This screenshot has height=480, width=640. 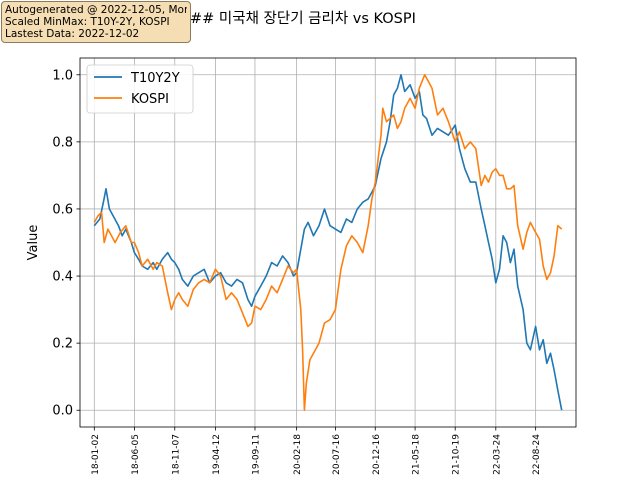 What do you see at coordinates (417, 454) in the screenshot?
I see `x-tick-label: 21-05-18` at bounding box center [417, 454].